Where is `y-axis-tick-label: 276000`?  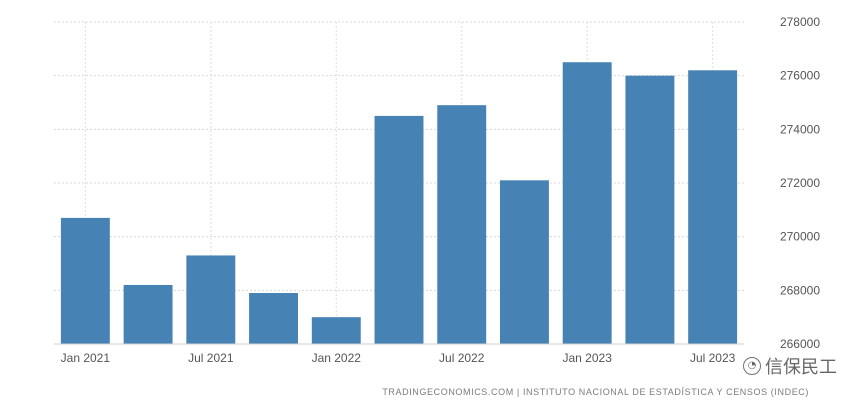
y-axis-tick-label: 276000 is located at coordinates (800, 76).